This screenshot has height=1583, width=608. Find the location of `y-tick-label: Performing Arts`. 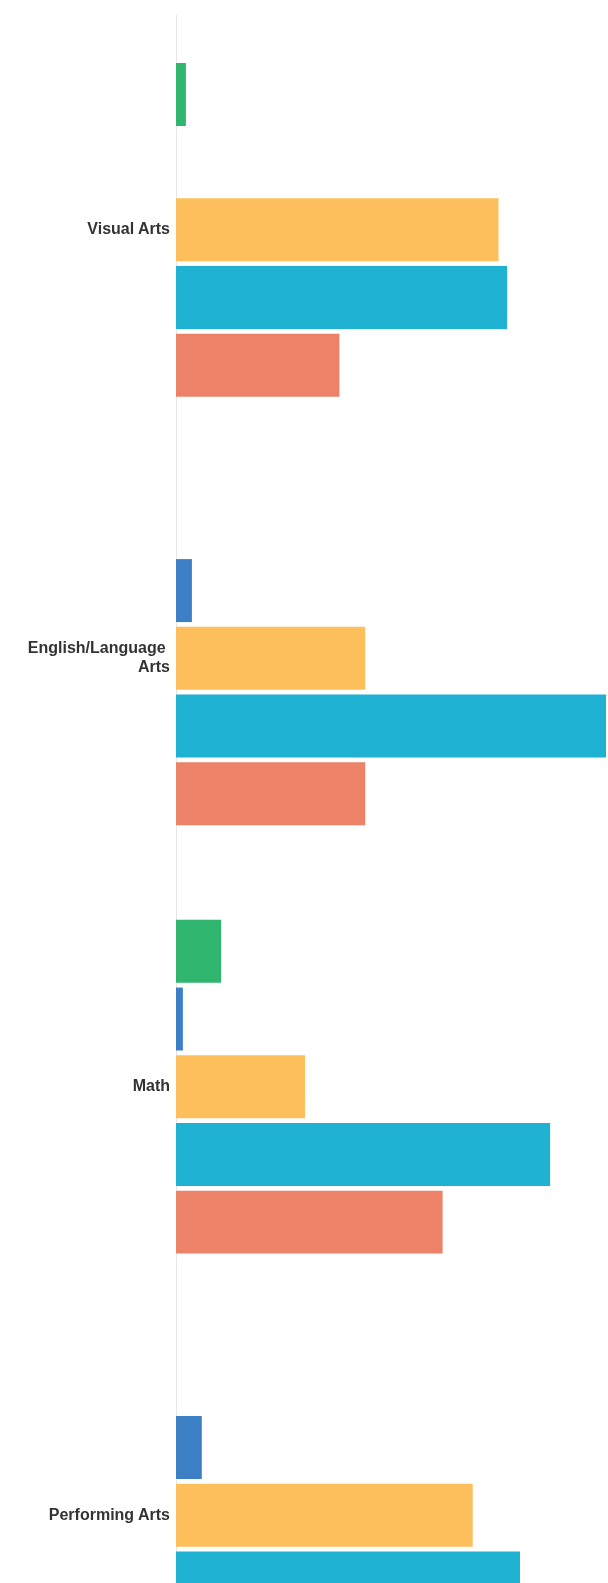

y-tick-label: Performing Arts is located at coordinates (109, 1514).